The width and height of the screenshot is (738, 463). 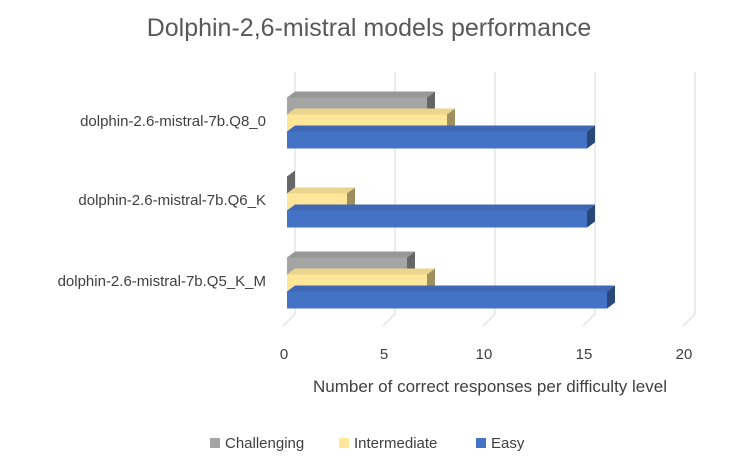 I want to click on legend-label-easy: Easy, so click(x=508, y=443).